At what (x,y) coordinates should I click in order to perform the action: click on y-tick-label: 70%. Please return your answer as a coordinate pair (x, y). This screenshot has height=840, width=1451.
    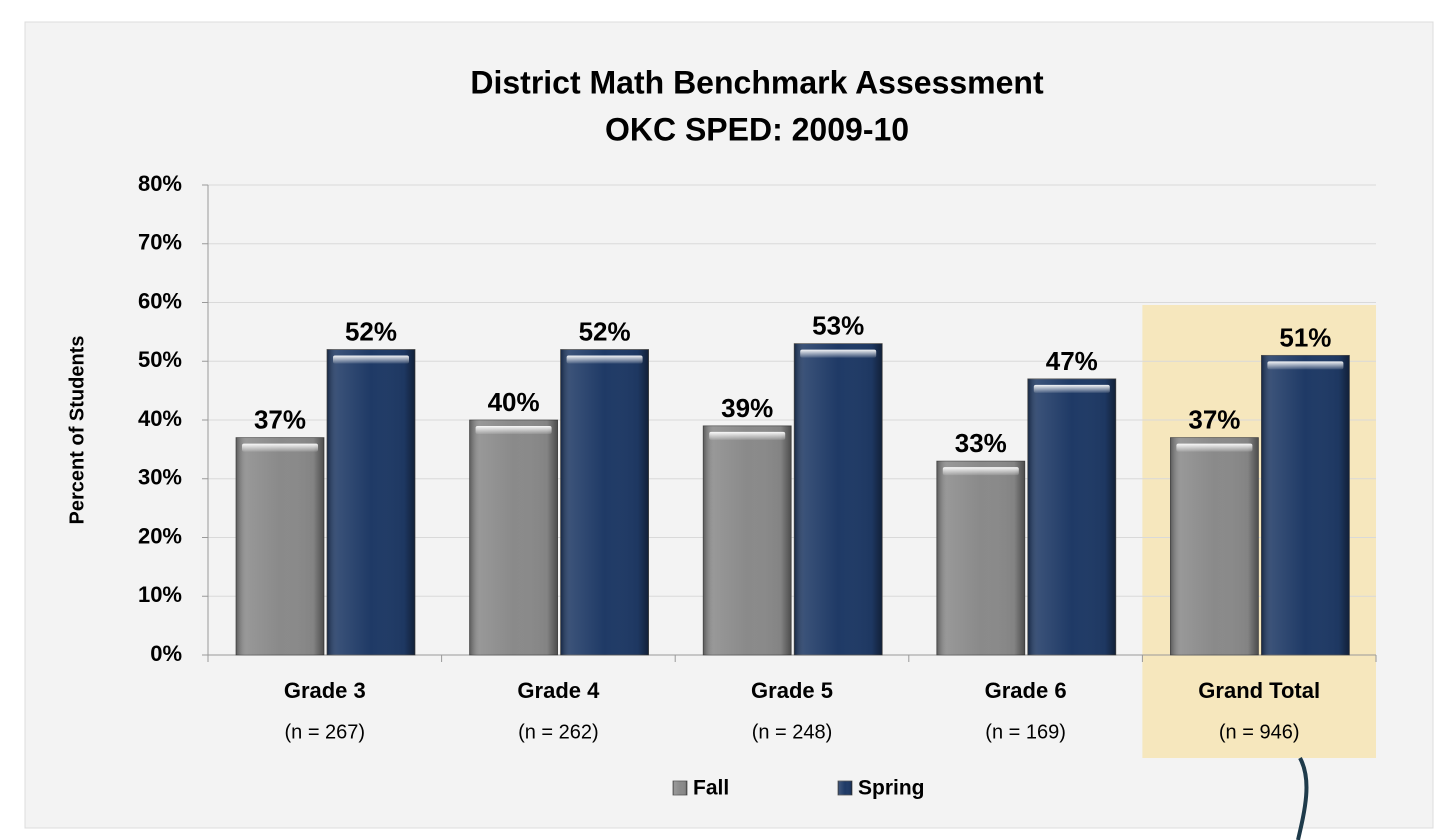
    Looking at the image, I should click on (160, 242).